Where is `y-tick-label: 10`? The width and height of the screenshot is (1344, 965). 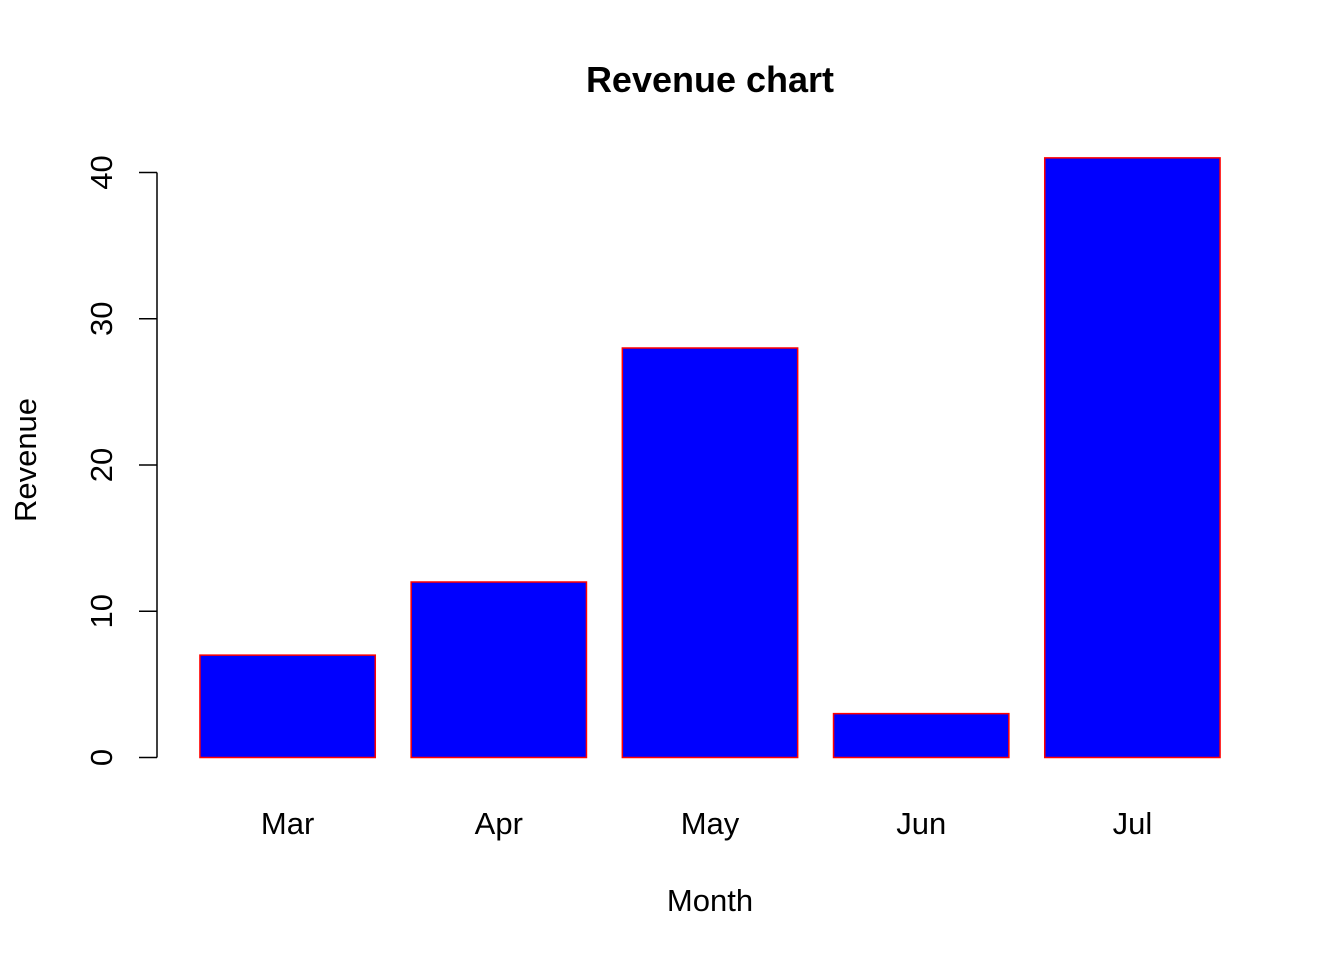 y-tick-label: 10 is located at coordinates (101, 611).